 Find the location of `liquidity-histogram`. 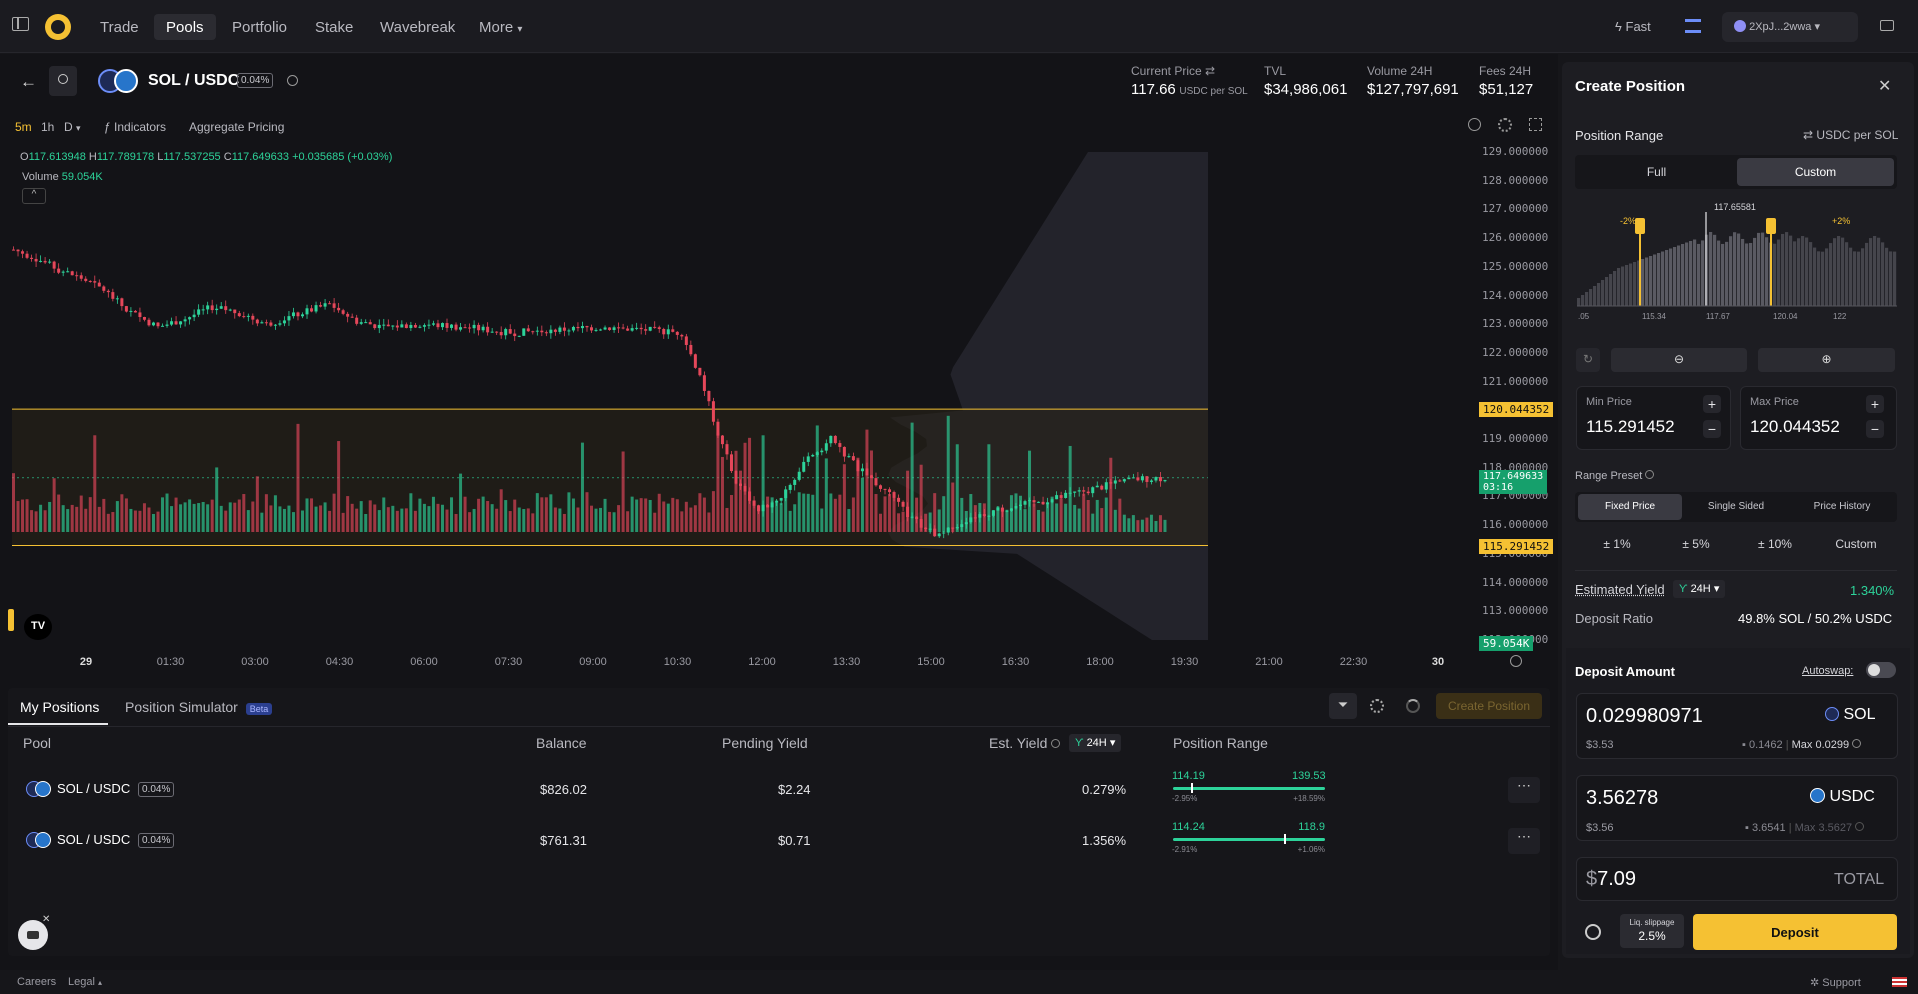

liquidity-histogram is located at coordinates (1737, 254).